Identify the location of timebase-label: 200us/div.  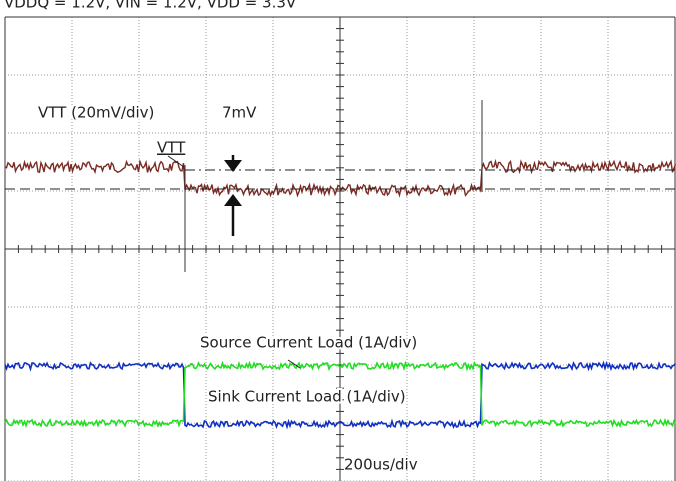
(381, 465).